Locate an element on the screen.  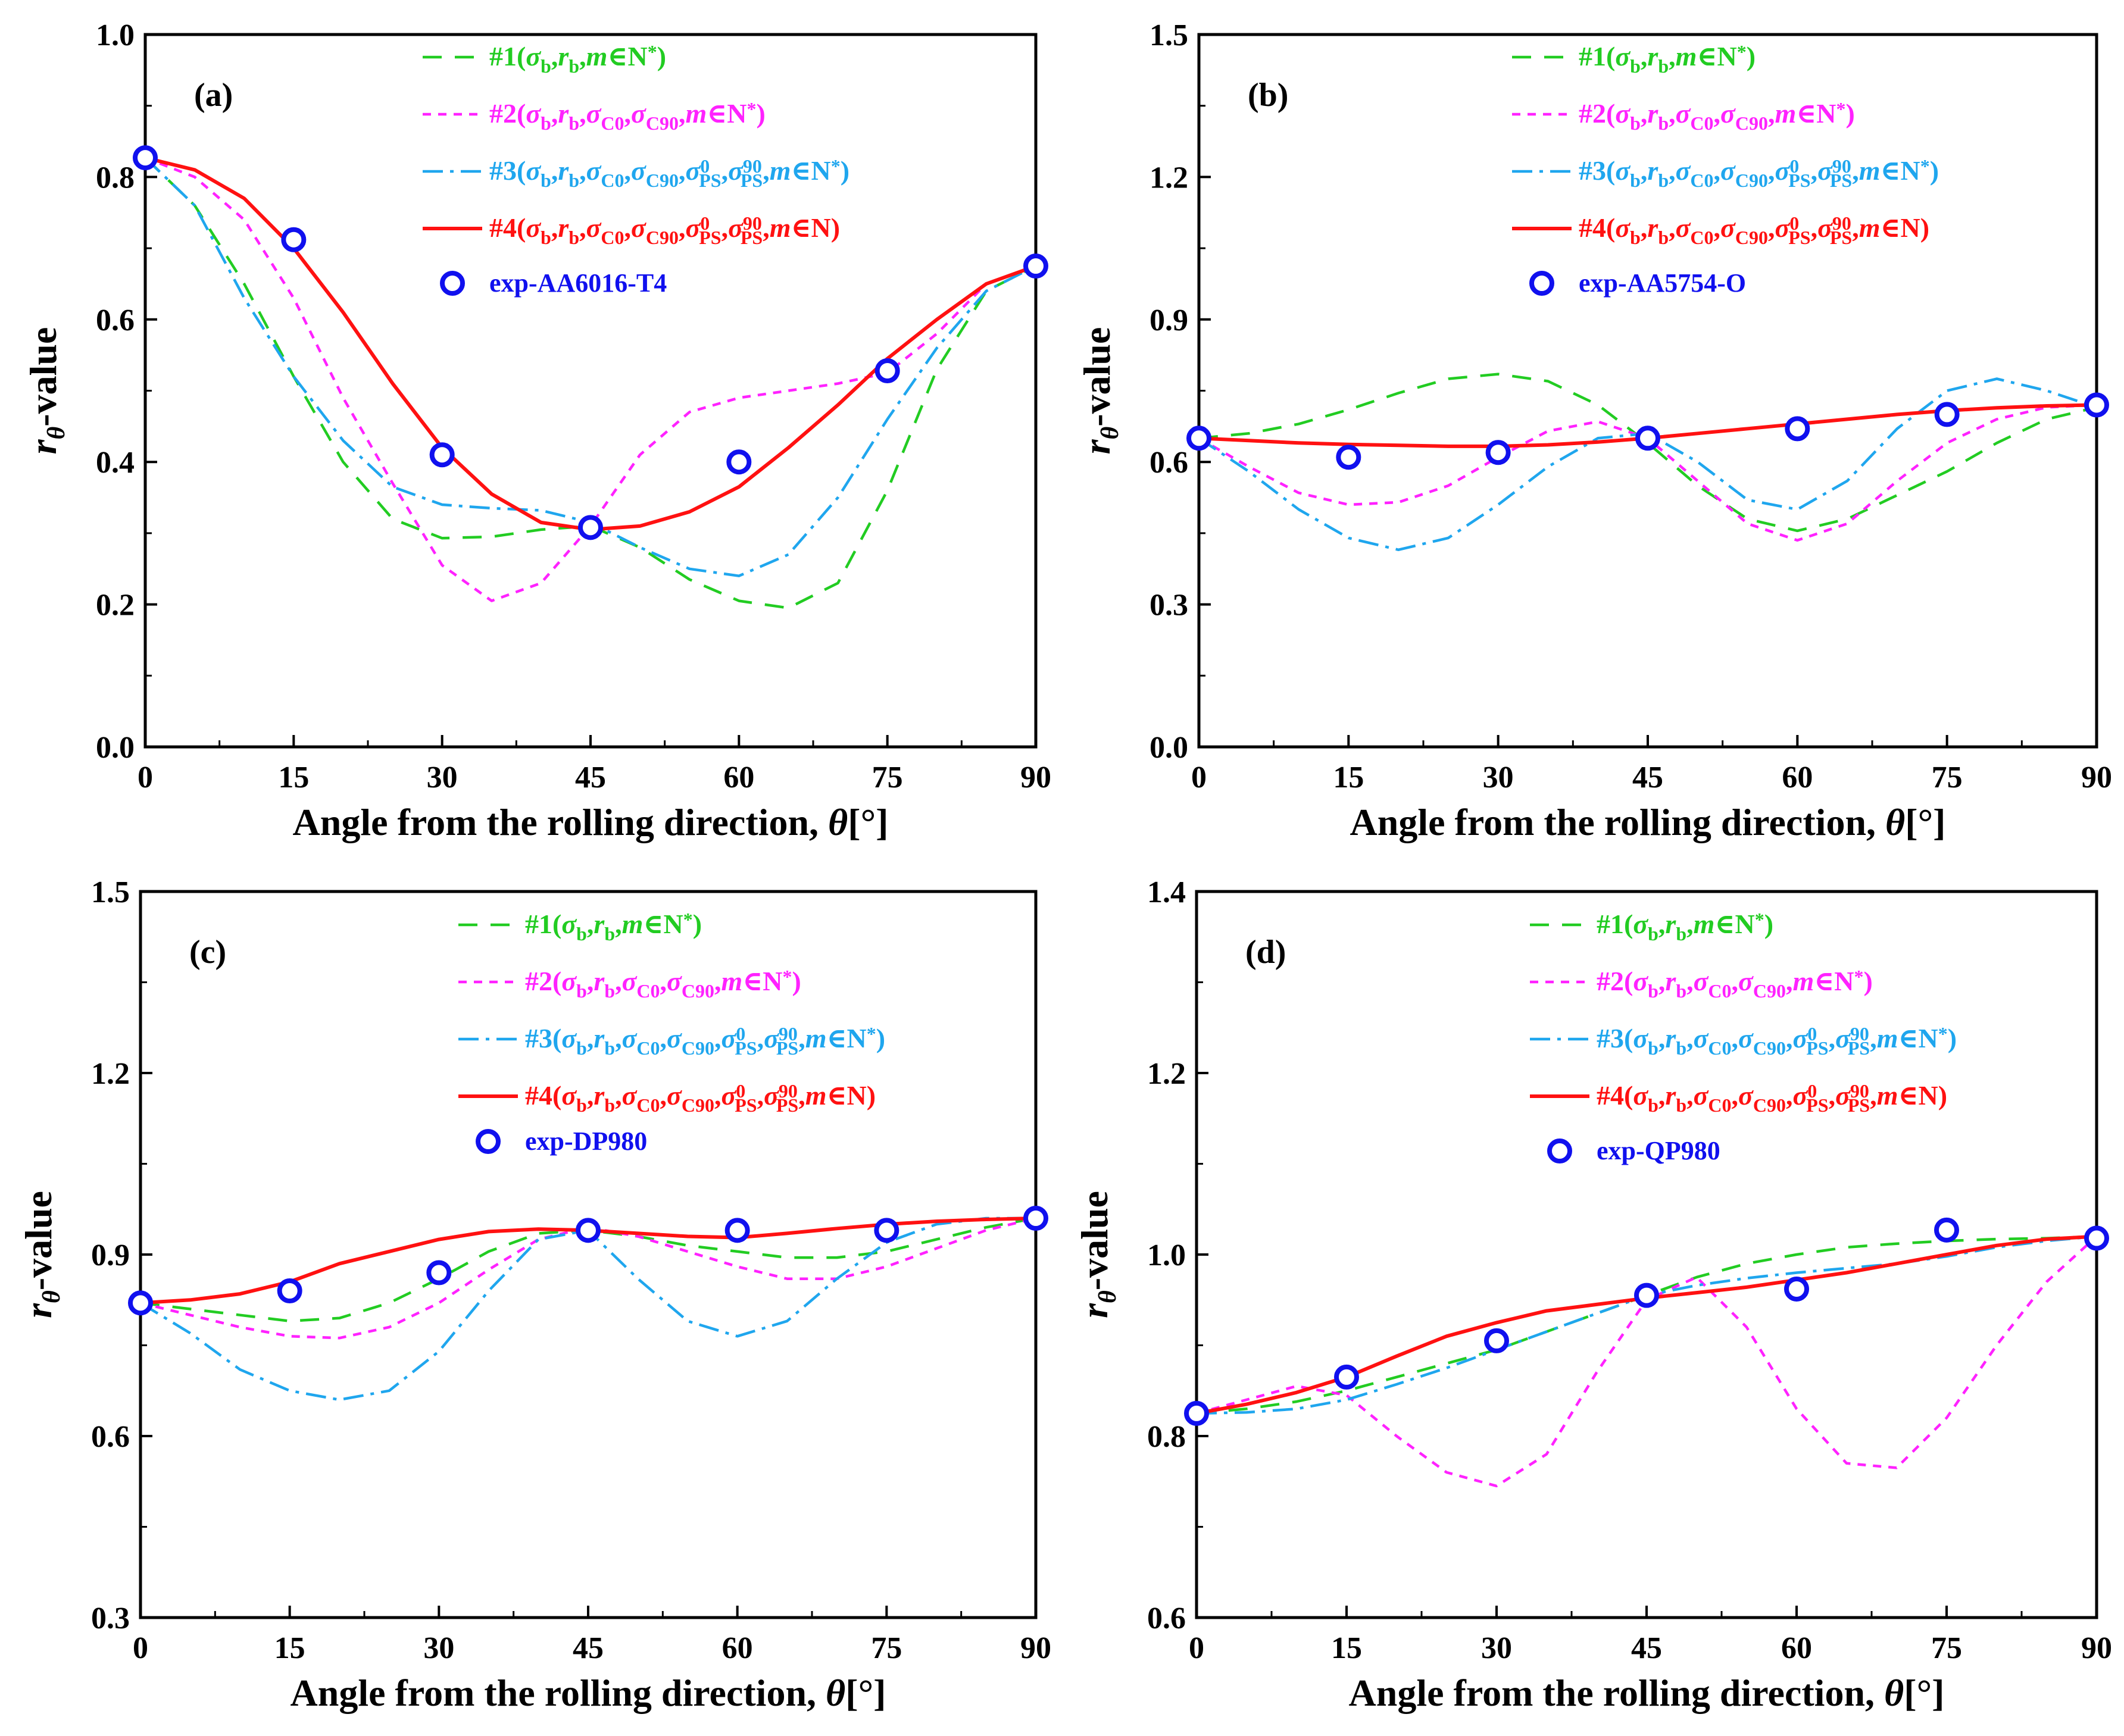
y-tick-label: 1.5 is located at coordinates (110, 892).